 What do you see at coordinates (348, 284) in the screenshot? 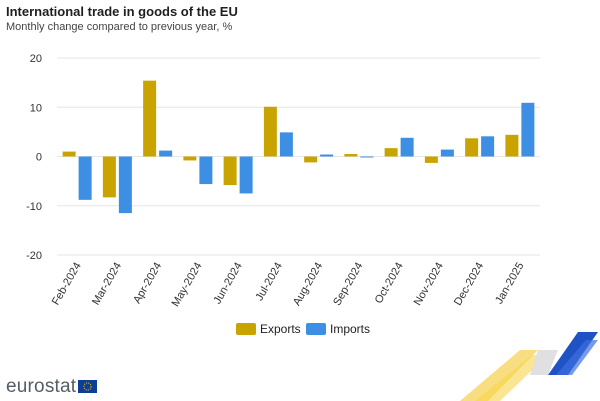
I see `x-tick-label: Sep-2024` at bounding box center [348, 284].